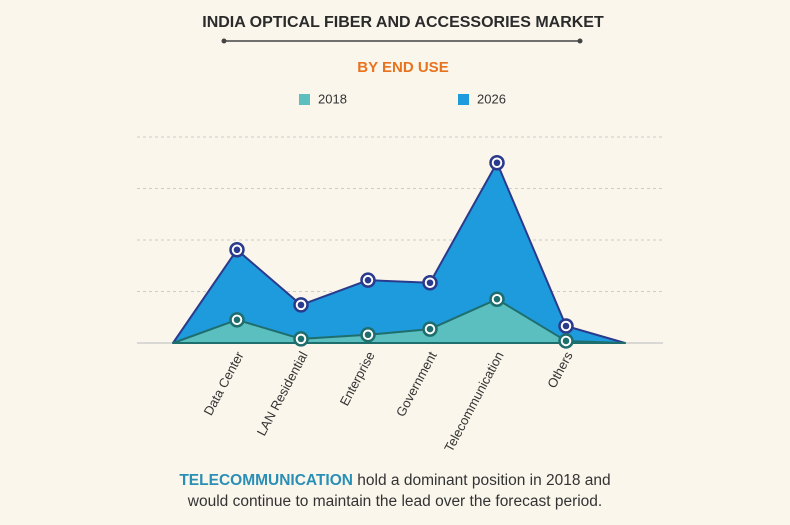  What do you see at coordinates (402, 67) in the screenshot?
I see `chart-subtitle: BY END USE` at bounding box center [402, 67].